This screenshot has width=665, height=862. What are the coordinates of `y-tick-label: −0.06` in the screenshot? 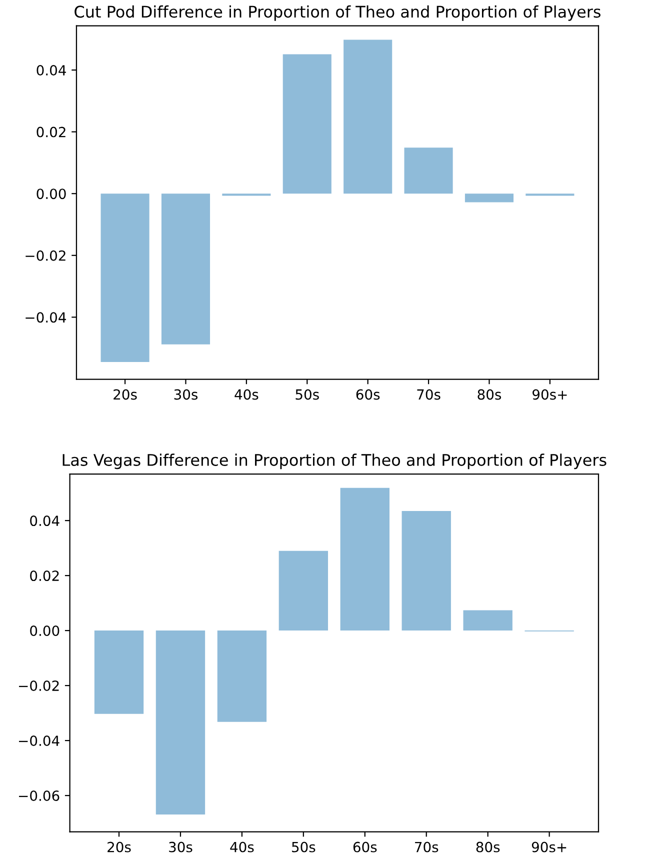 It's located at (39, 796).